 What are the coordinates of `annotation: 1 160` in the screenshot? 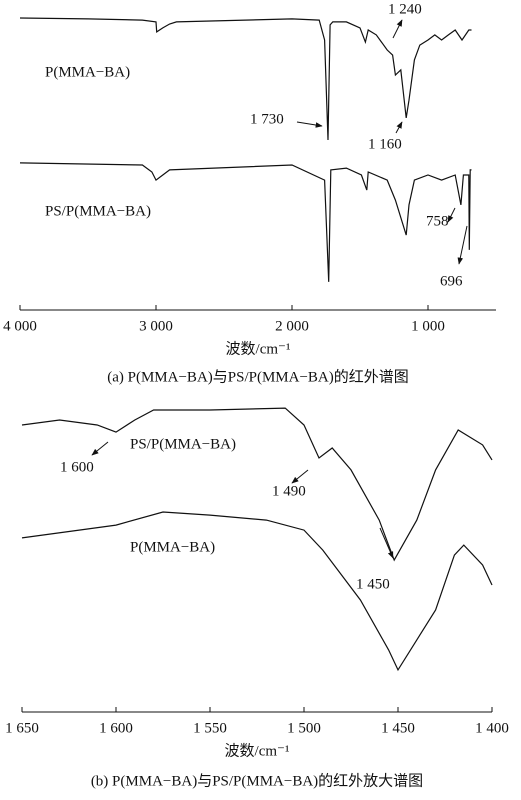 It's located at (385, 144).